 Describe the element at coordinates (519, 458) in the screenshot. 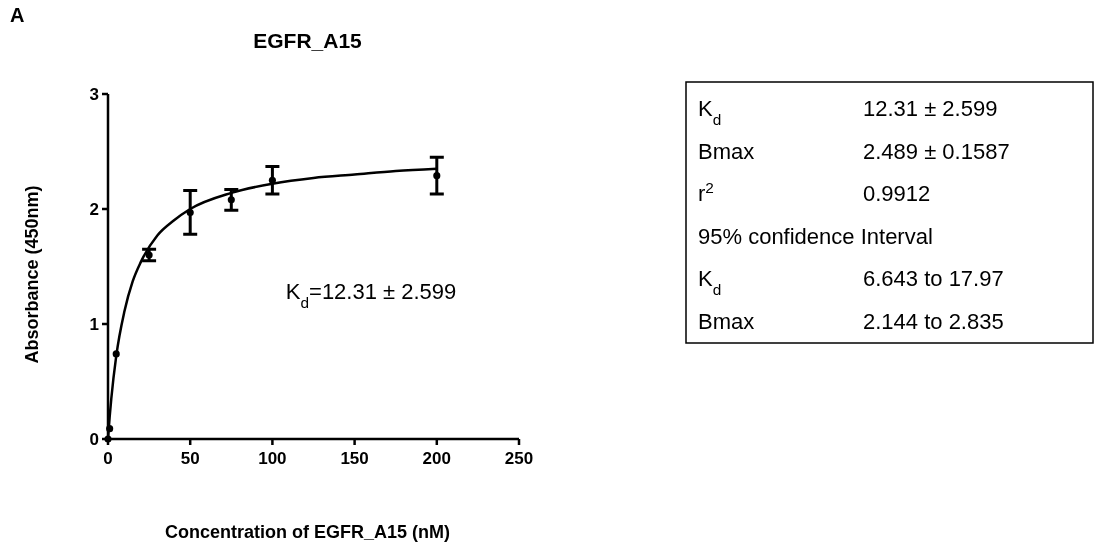

I see `x-tick-label: 250` at that location.